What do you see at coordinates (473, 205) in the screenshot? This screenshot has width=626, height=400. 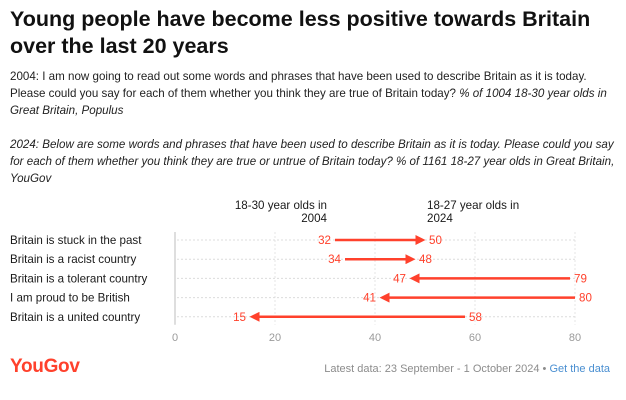 I see `series-label-1-line-0: 18-27 year olds in` at bounding box center [473, 205].